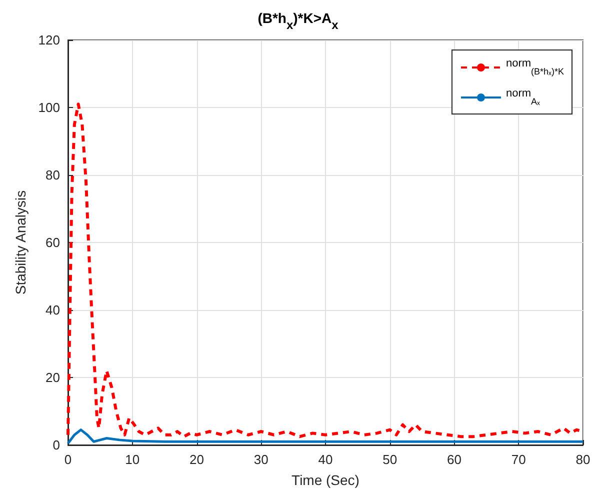  I want to click on y-tick-label: 100, so click(49, 107).